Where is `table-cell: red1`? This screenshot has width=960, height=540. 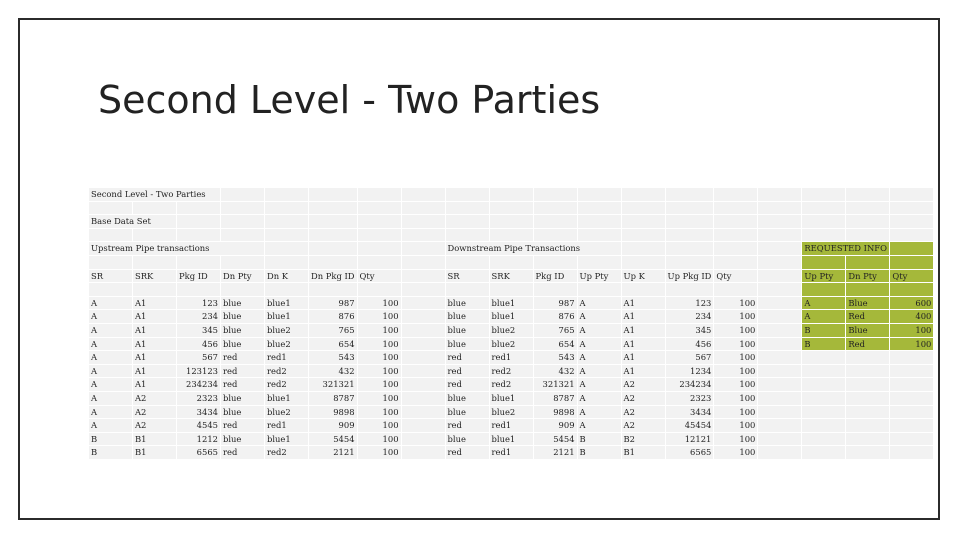 table-cell: red1 is located at coordinates (511, 452).